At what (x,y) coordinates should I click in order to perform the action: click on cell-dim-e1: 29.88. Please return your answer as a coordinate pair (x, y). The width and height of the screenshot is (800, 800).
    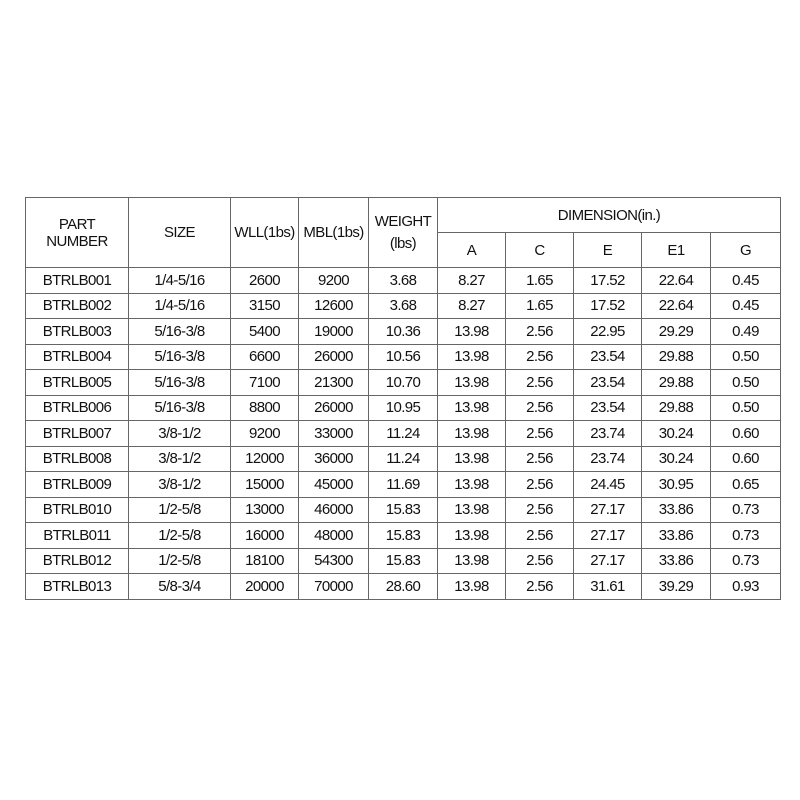
    Looking at the image, I should click on (676, 382).